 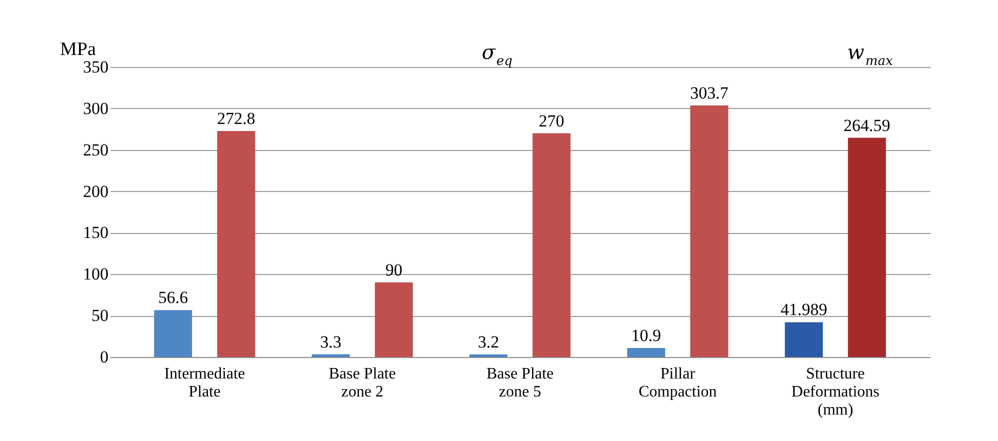 I want to click on y-tick-label: 100, so click(x=95, y=274).